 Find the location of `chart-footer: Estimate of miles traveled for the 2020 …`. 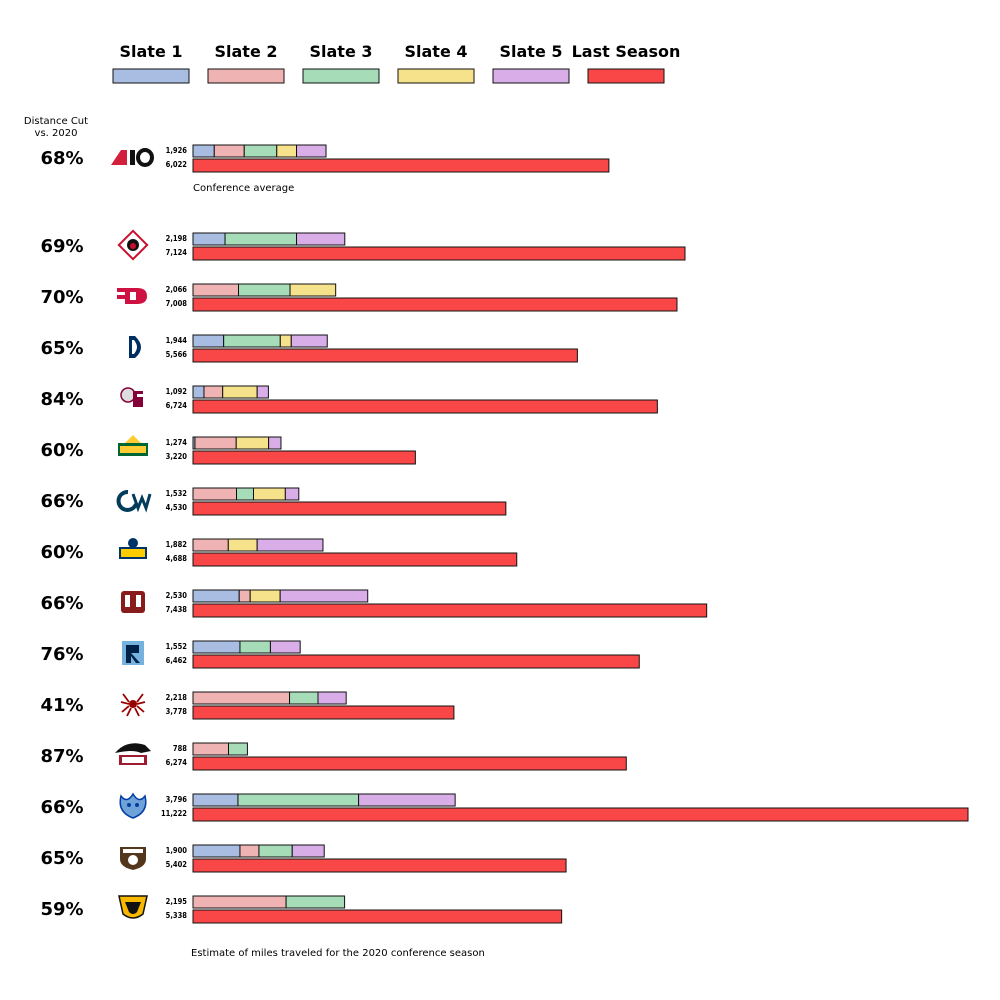

chart-footer: Estimate of miles traveled for the 2020 … is located at coordinates (338, 953).